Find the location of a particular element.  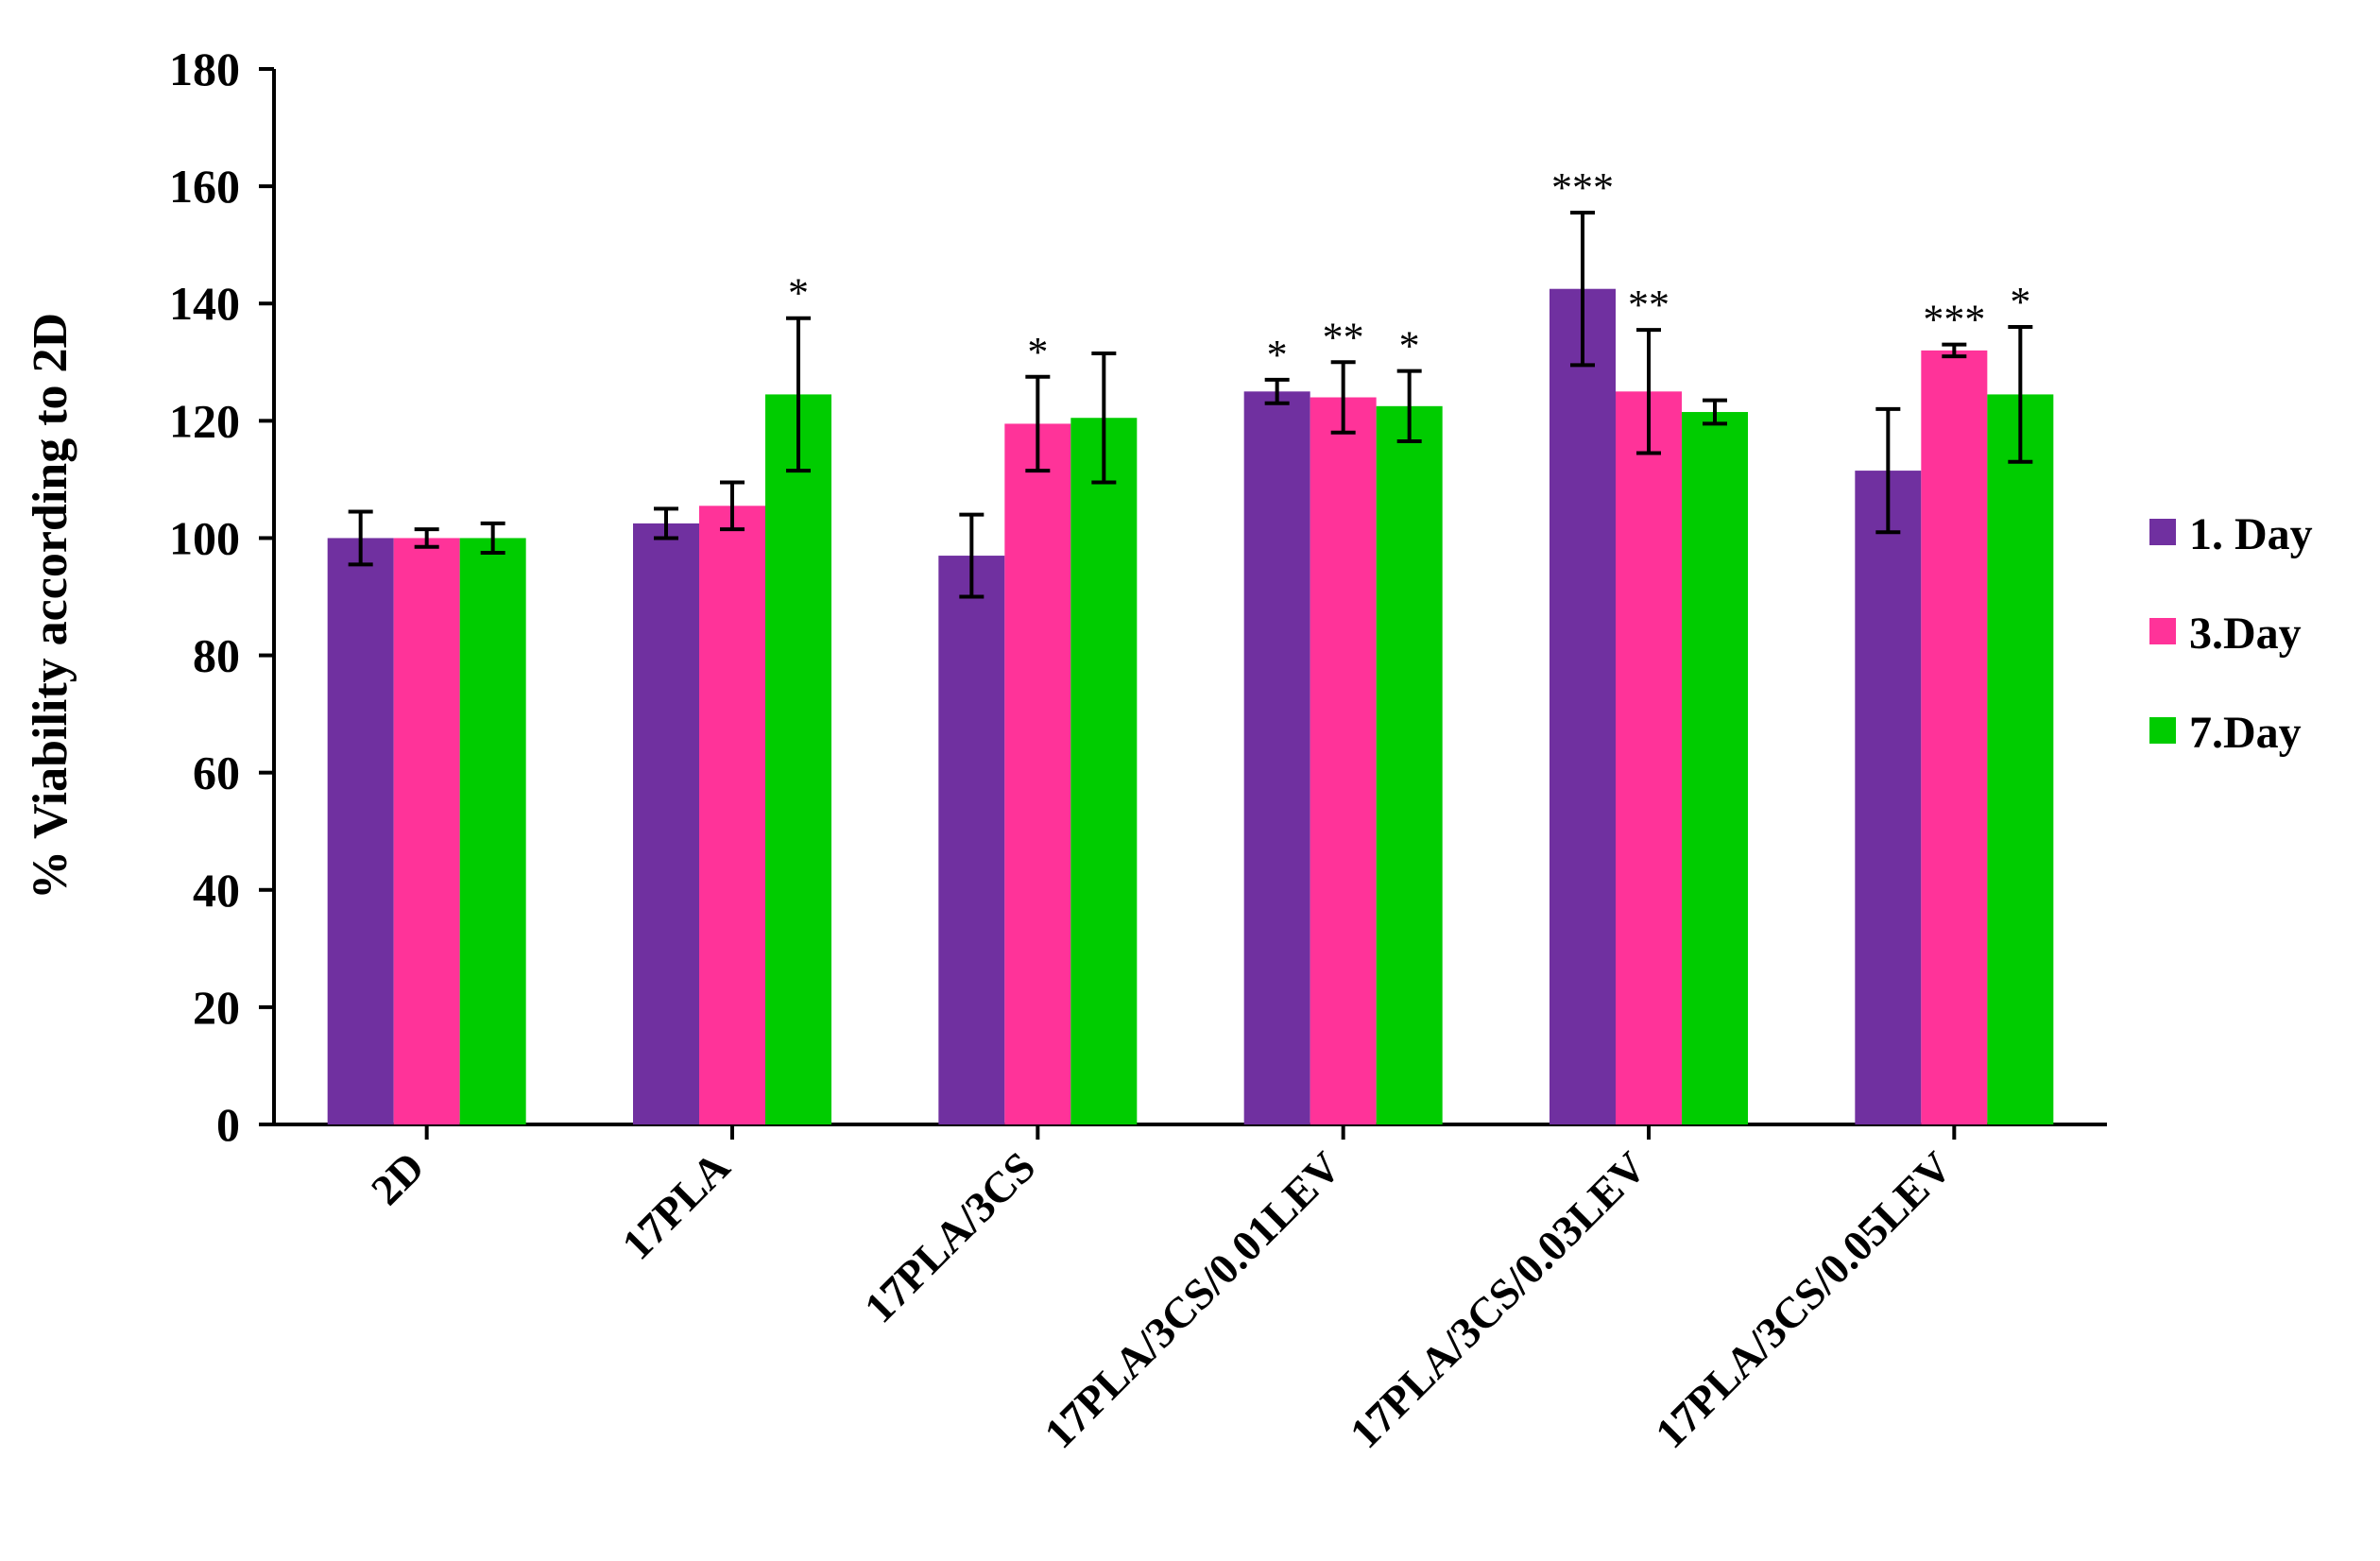

x-tick-label: 17PLA/3CS is located at coordinates (950, 1237).